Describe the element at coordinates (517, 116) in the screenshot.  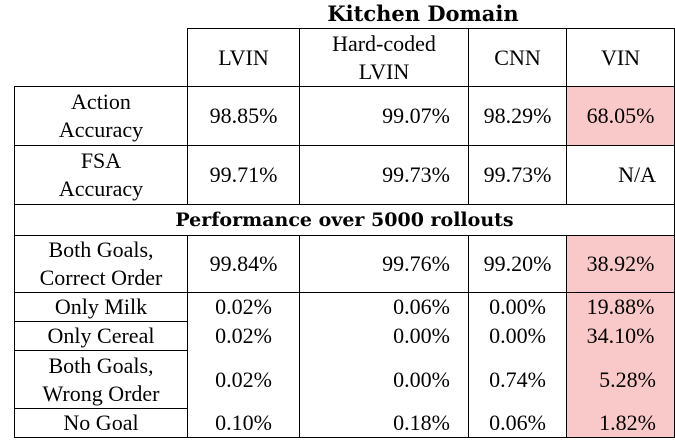
I see `cell-value: 98.29%` at that location.